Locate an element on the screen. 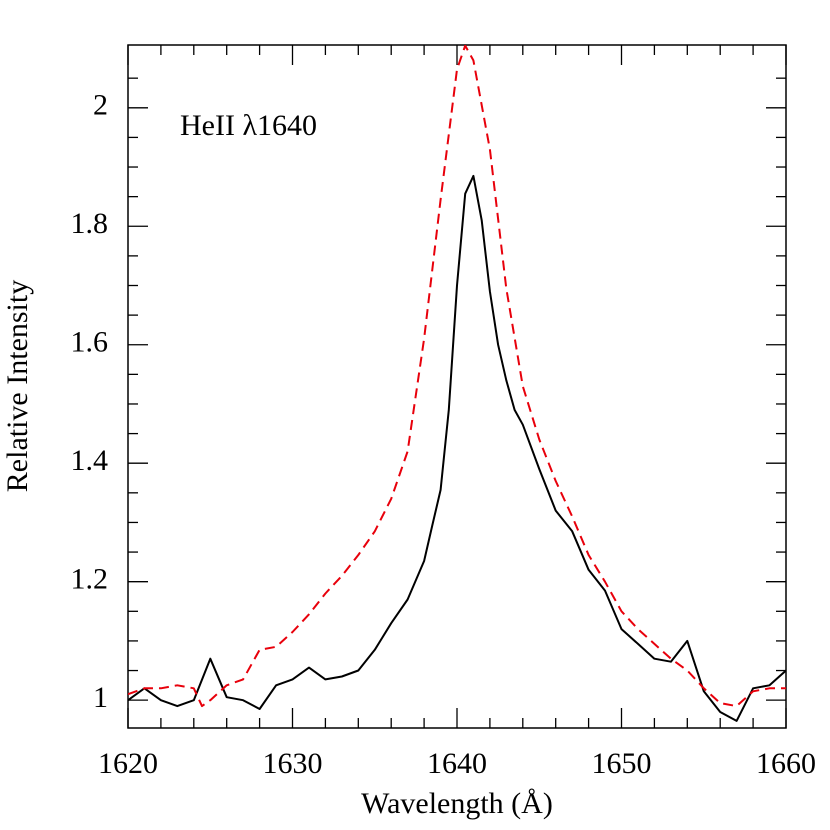 The height and width of the screenshot is (830, 830). annotation: HeII λ1640 is located at coordinates (248, 125).